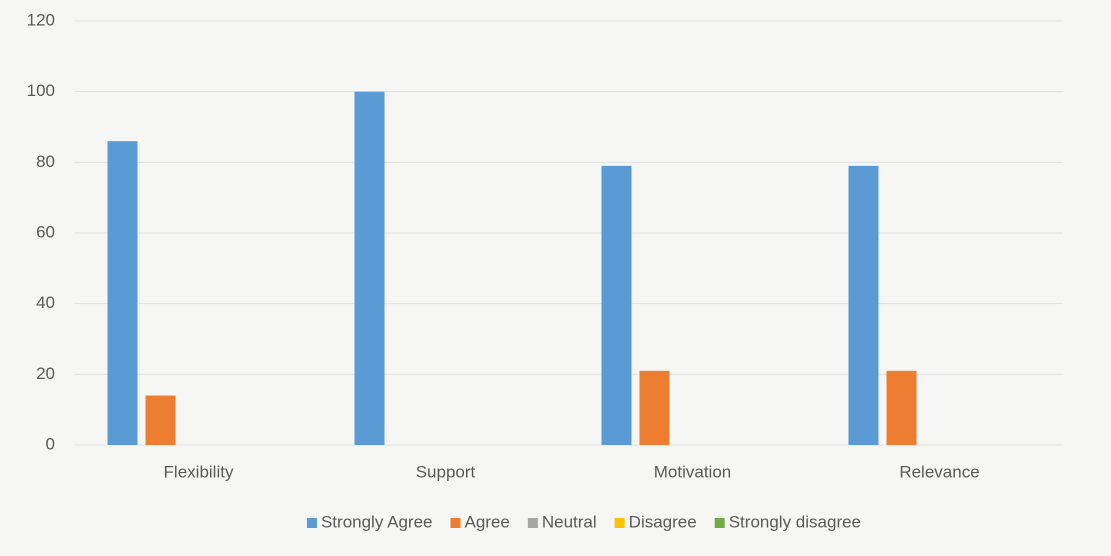 This screenshot has width=1111, height=556. I want to click on x-tick-label: Flexibility, so click(199, 471).